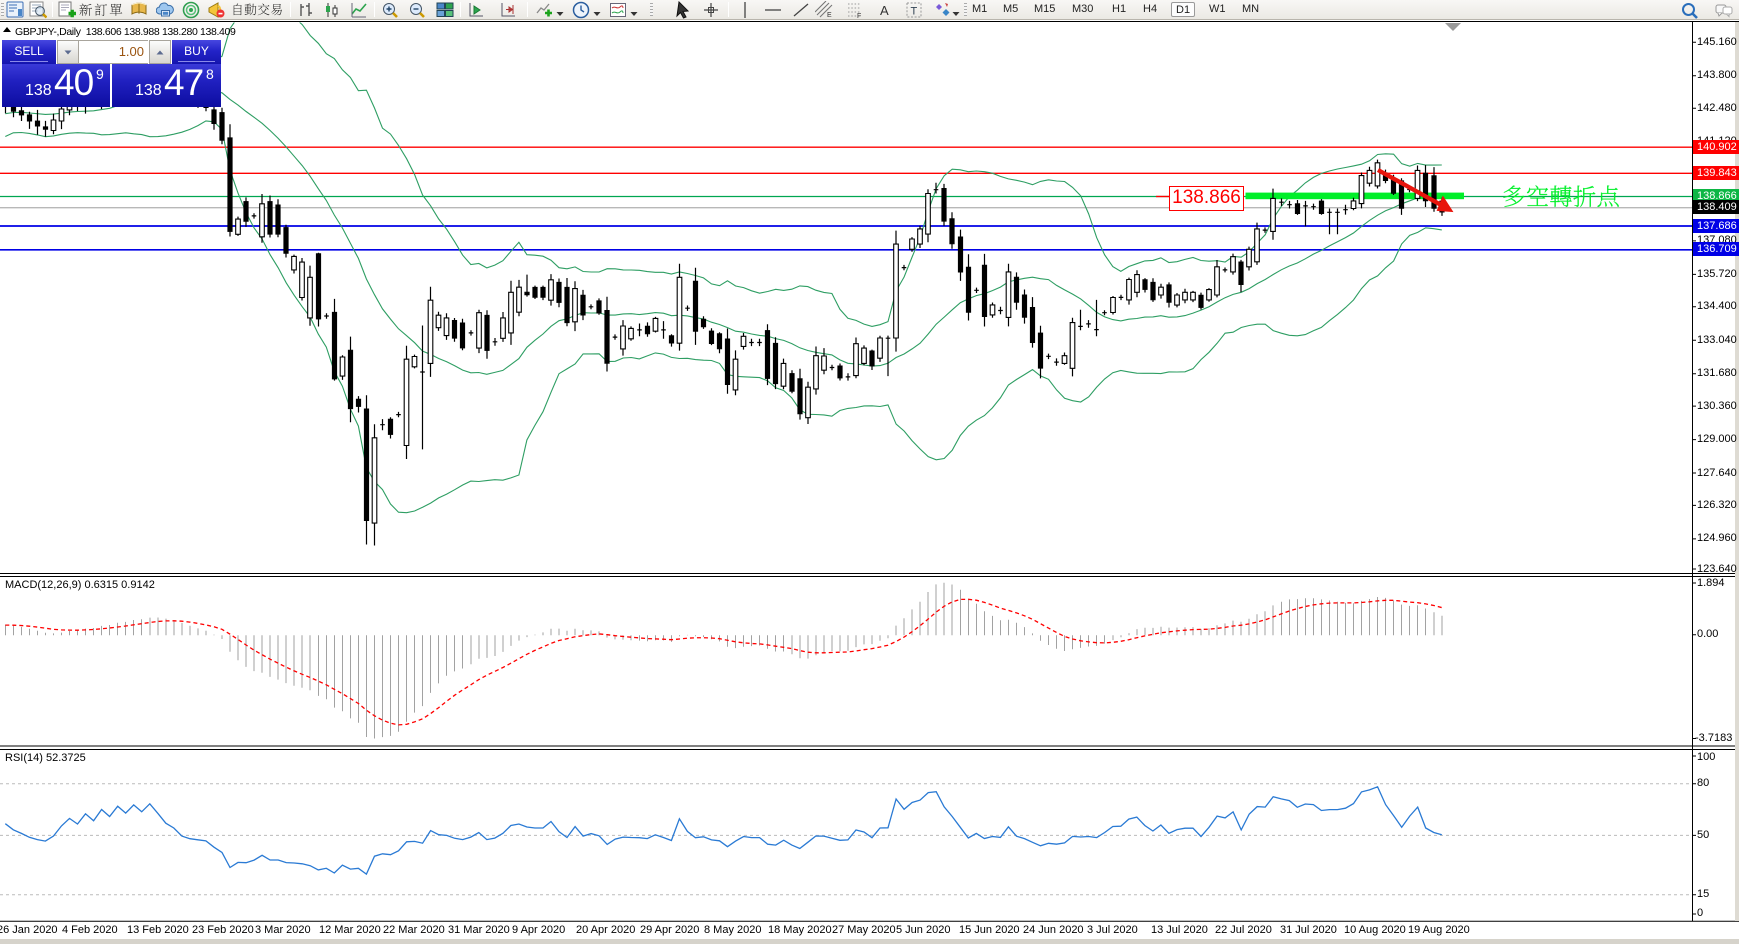 The image size is (1739, 944). Describe the element at coordinates (829, 15) in the screenshot. I see `svg-text: E` at that location.